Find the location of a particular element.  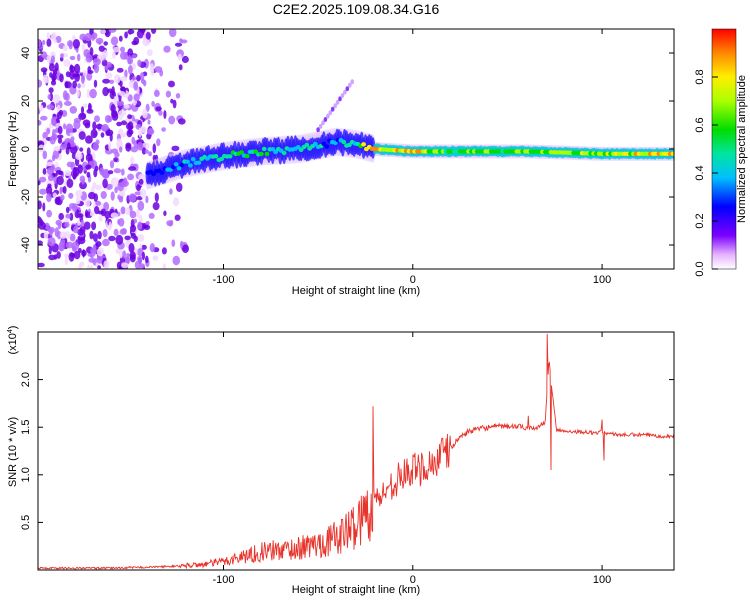

spectrogram-y-tick-label: 20 is located at coordinates (26, 101).